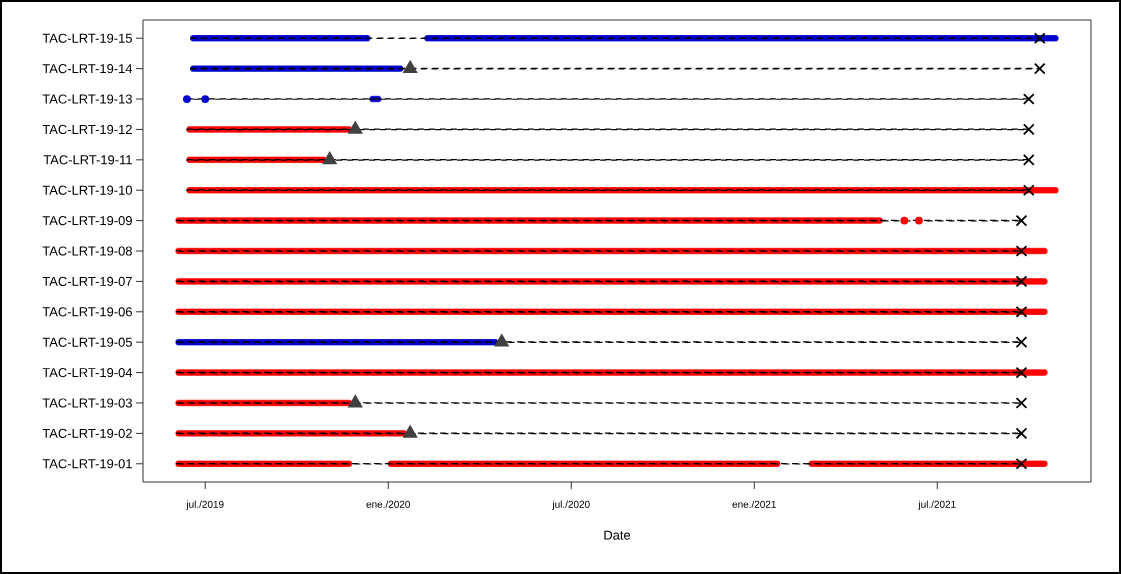  I want to click on y-tick-label: TAC-LRT-19-03, so click(87, 403).